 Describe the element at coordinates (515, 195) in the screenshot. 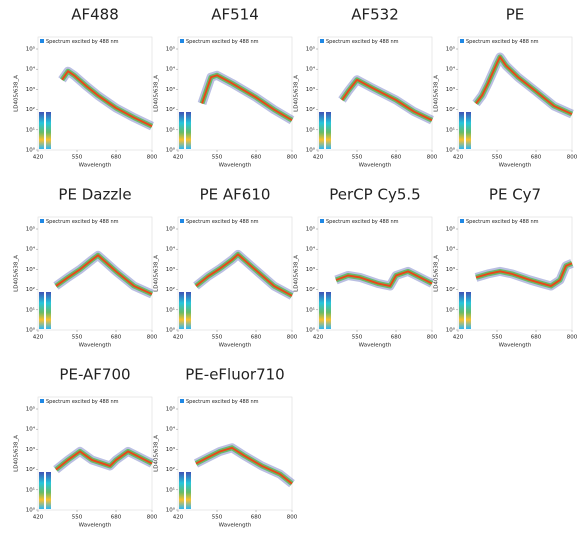

I see `panel-title: PE Cy7` at that location.